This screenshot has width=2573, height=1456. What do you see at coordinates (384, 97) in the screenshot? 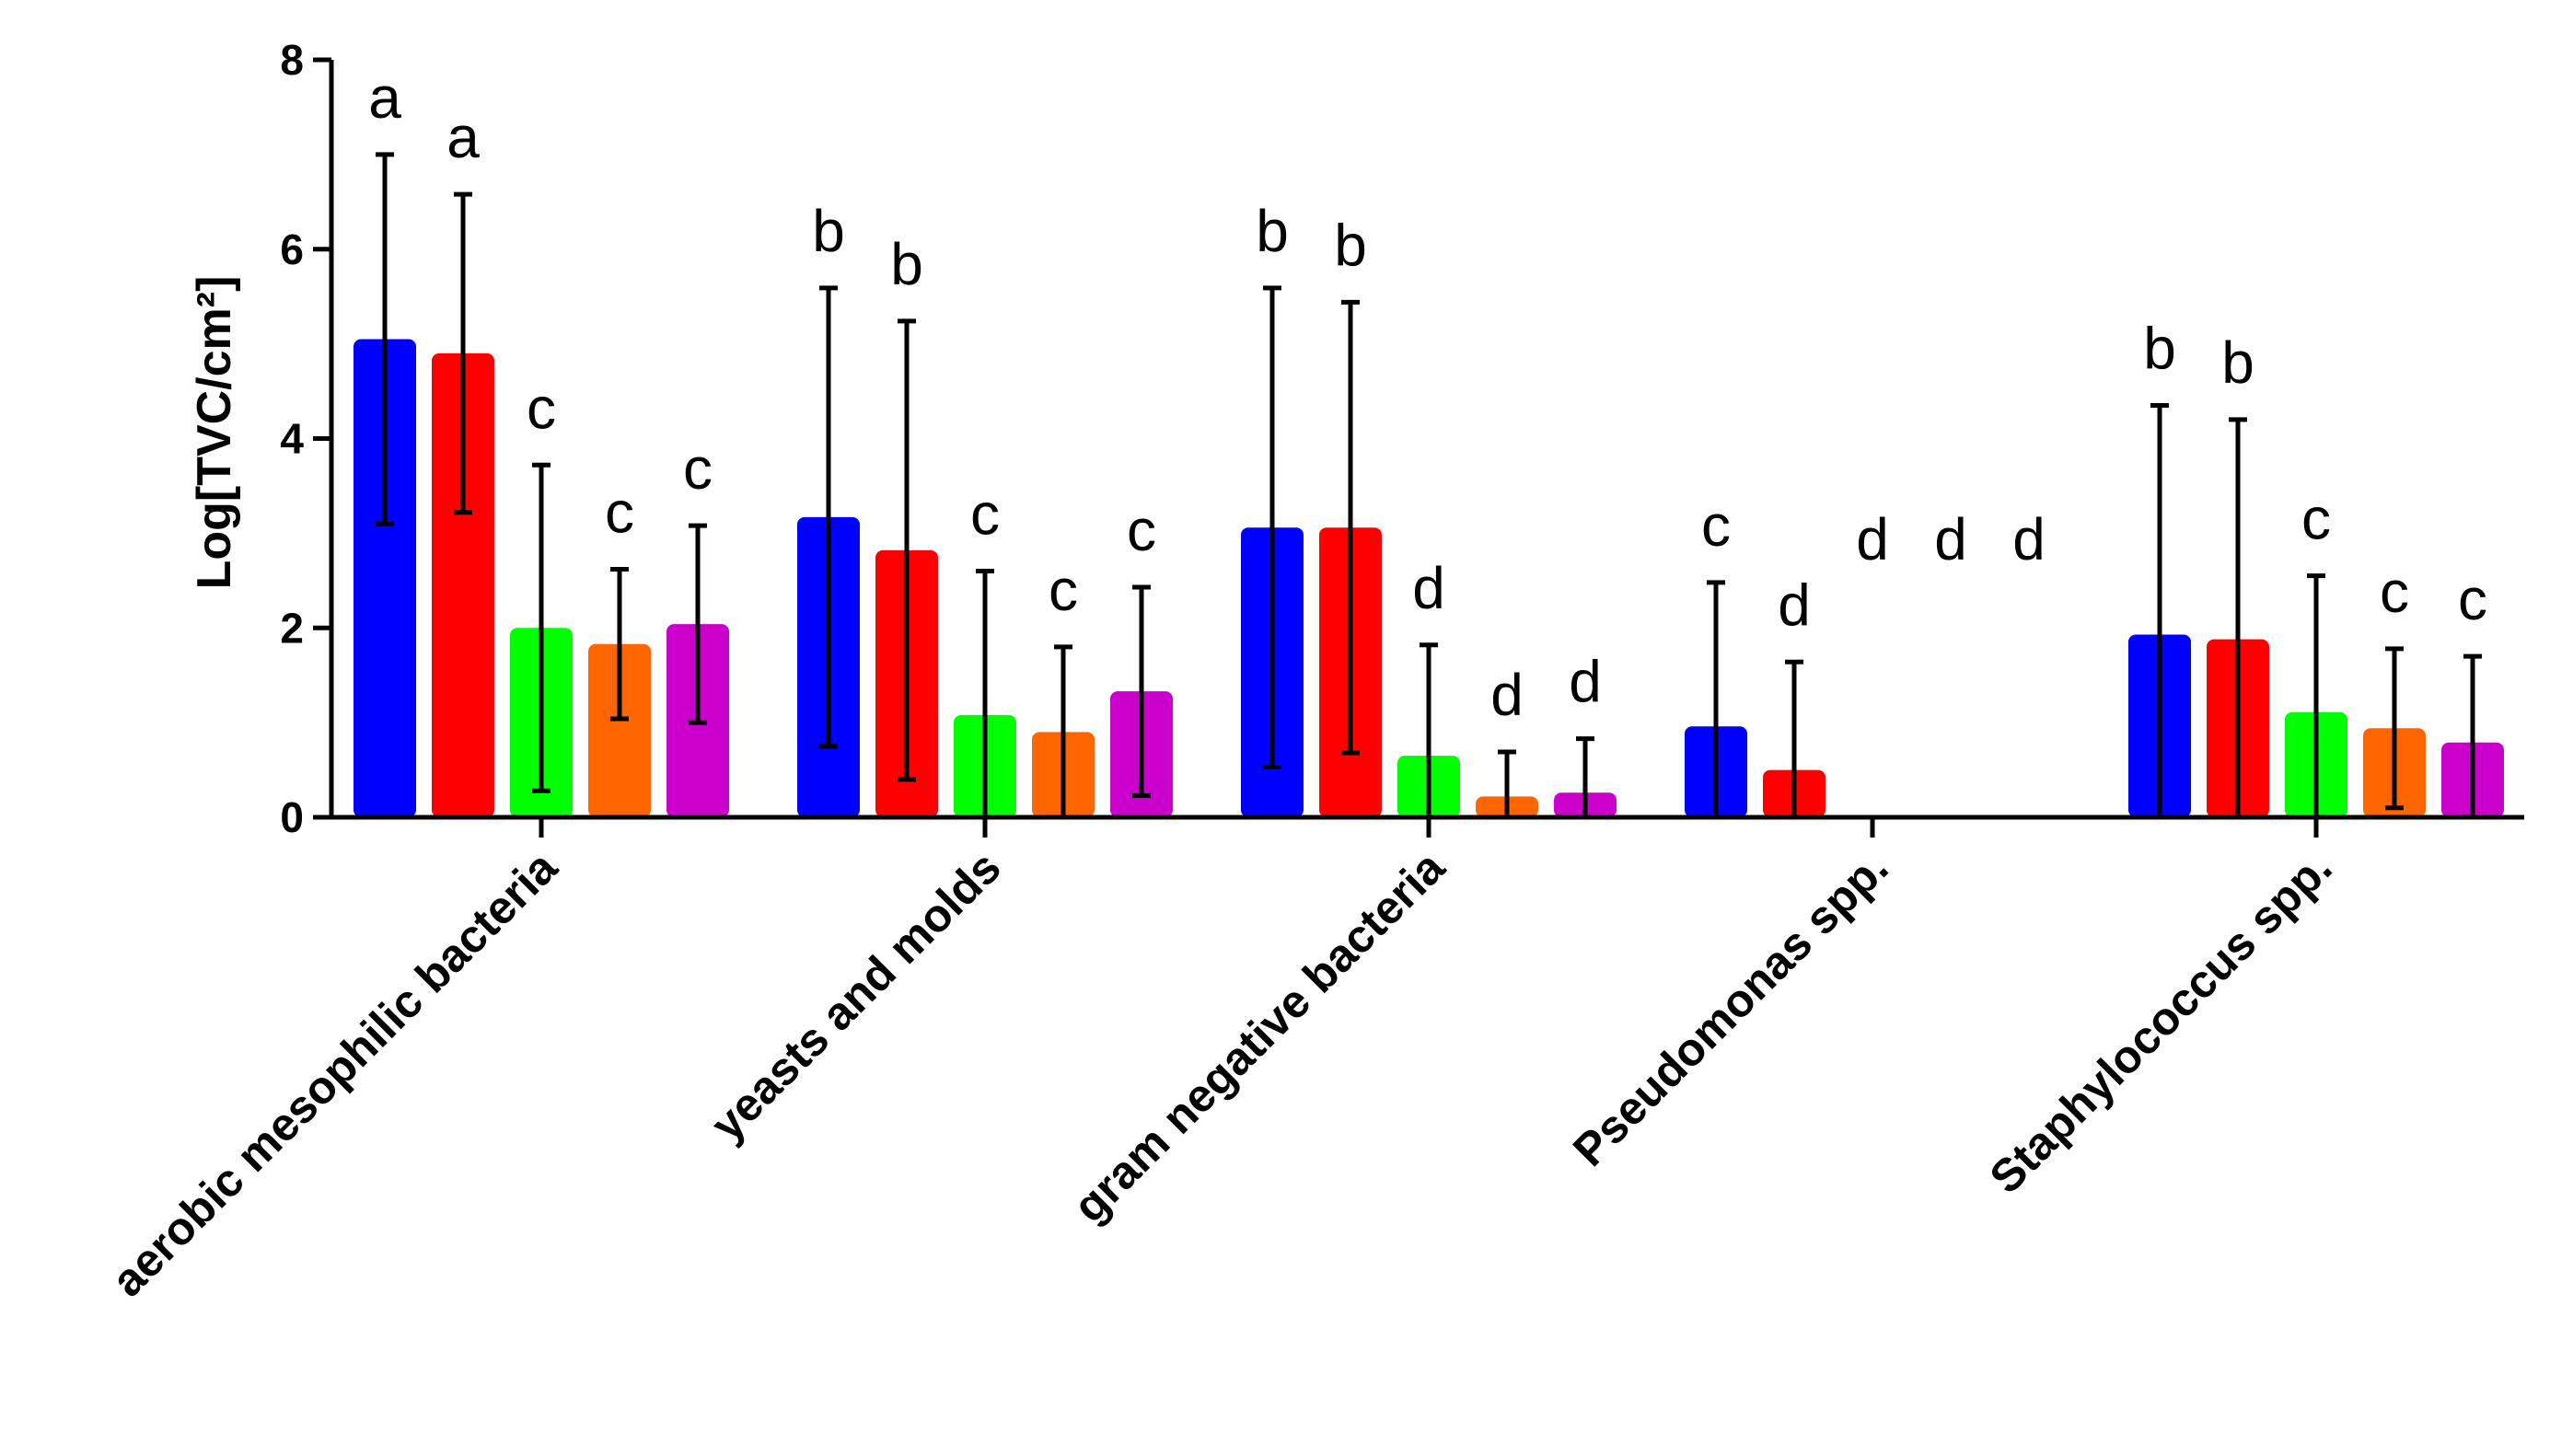
I see `significance-letter-blue-1: a` at bounding box center [384, 97].